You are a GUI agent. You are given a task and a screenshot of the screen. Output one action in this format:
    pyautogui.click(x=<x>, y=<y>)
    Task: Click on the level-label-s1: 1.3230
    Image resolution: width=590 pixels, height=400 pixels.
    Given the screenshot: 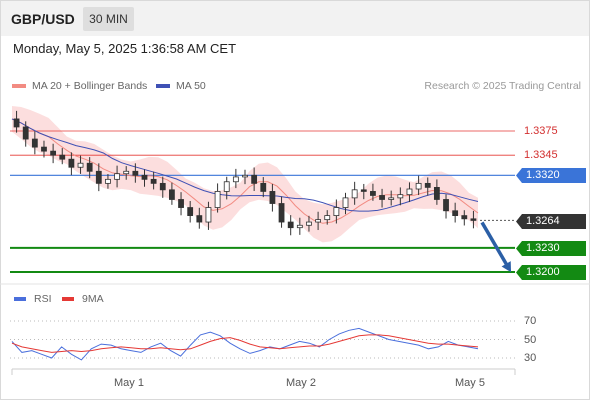 What is the action you would take?
    pyautogui.click(x=551, y=248)
    